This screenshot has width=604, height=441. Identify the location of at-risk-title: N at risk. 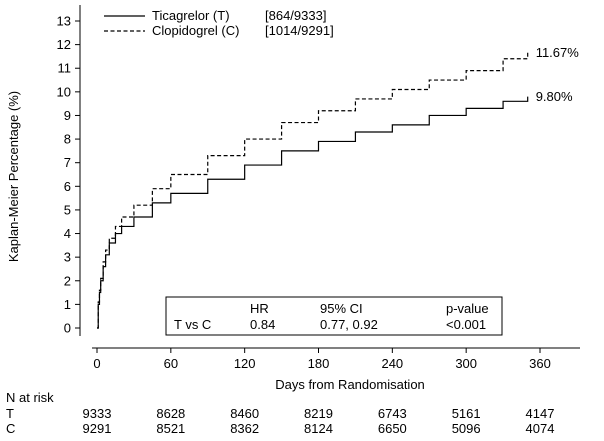
(30, 397).